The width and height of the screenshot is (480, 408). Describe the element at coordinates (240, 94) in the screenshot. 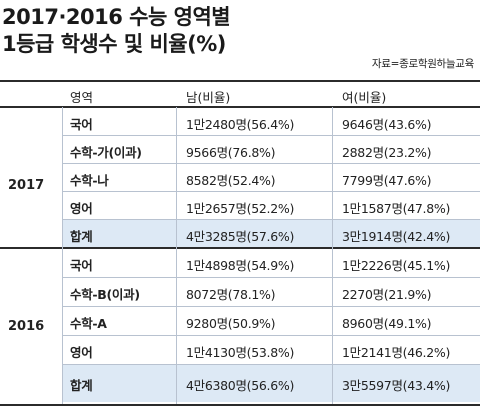

I see `table-header: 영역 남(비율) 여(비율)` at that location.